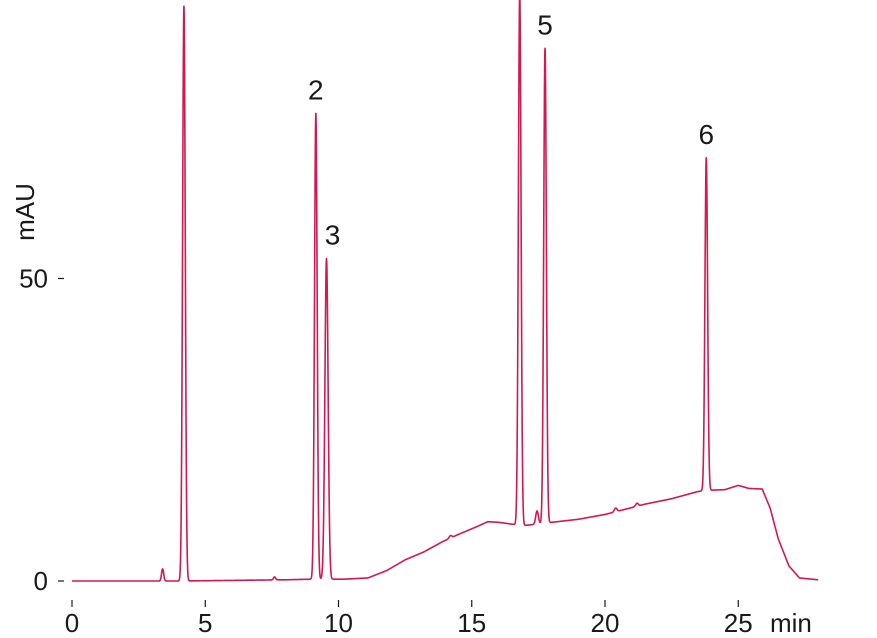 The height and width of the screenshot is (638, 877). What do you see at coordinates (409, 619) in the screenshot?
I see `x-axis: 0 5 10 15 20 25` at bounding box center [409, 619].